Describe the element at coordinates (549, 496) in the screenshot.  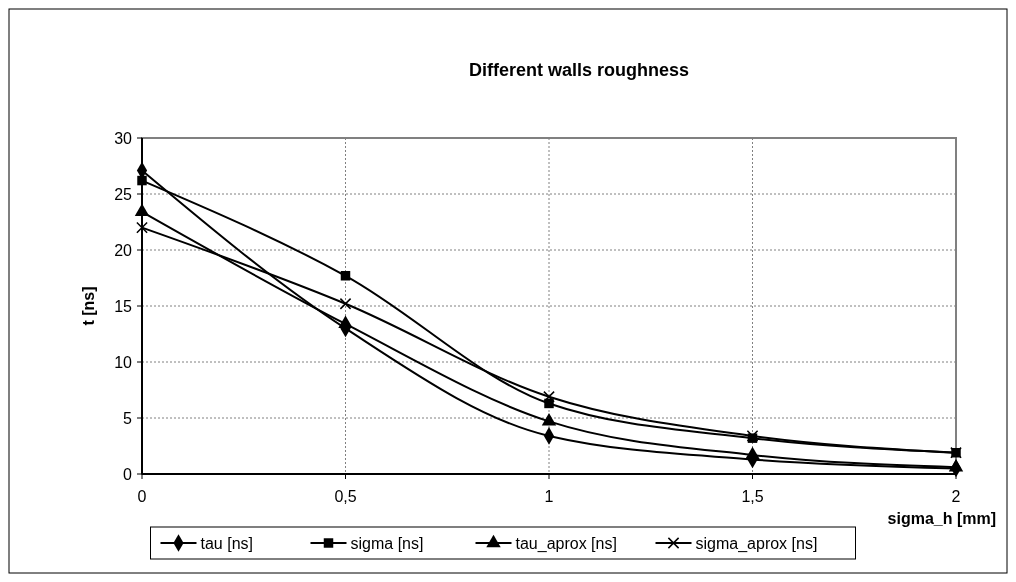
I see `x-tick-label: 1` at that location.